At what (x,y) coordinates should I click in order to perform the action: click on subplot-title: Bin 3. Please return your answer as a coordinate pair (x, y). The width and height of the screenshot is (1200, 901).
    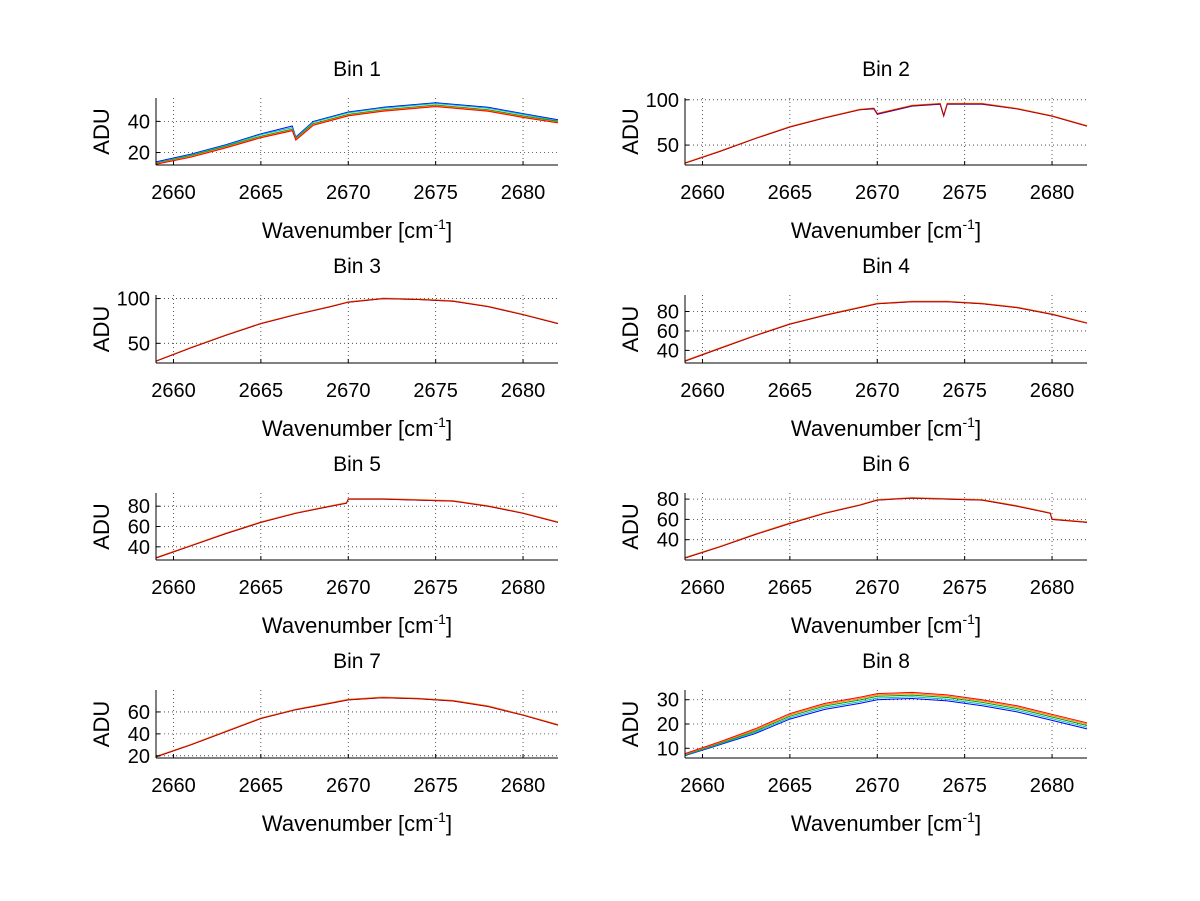
    Looking at the image, I should click on (357, 266).